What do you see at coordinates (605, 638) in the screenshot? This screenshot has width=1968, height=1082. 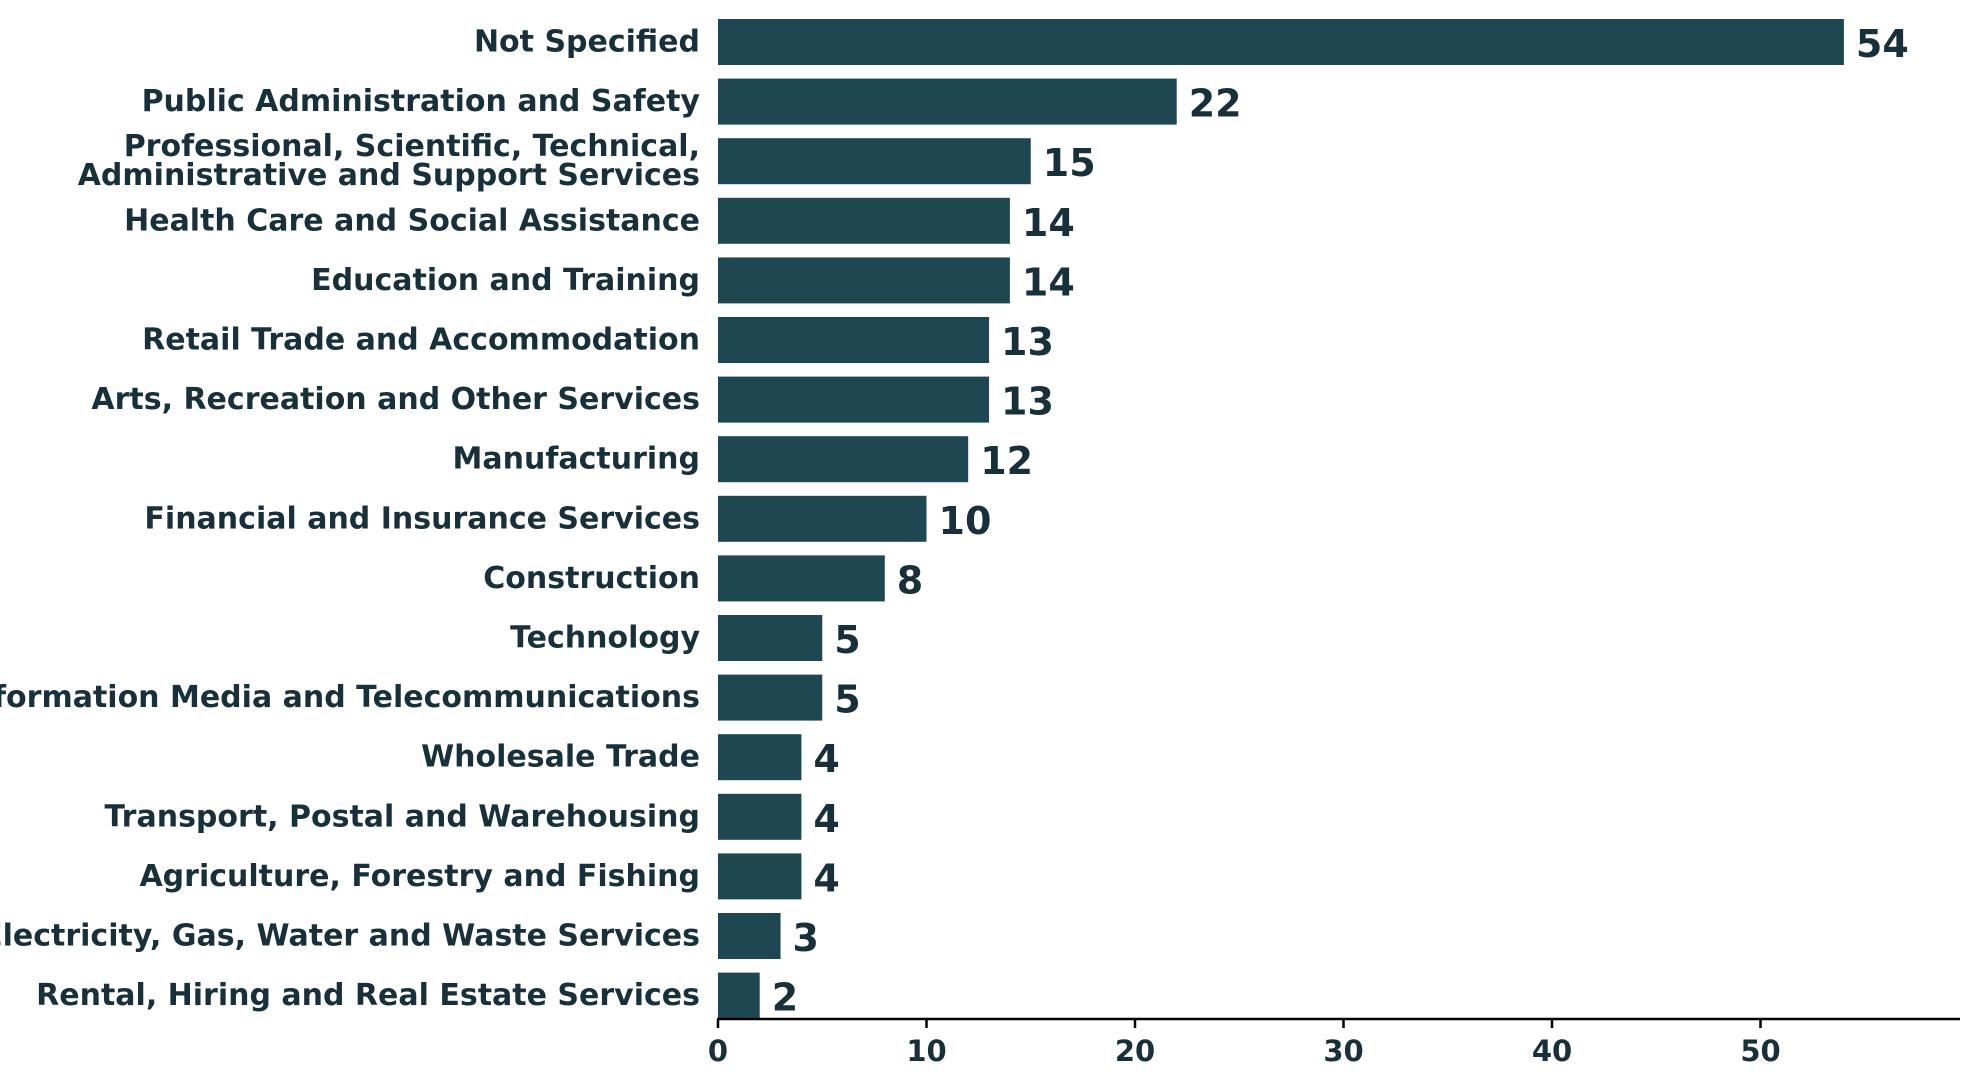 I see `category-label-technology: Technology` at bounding box center [605, 638].